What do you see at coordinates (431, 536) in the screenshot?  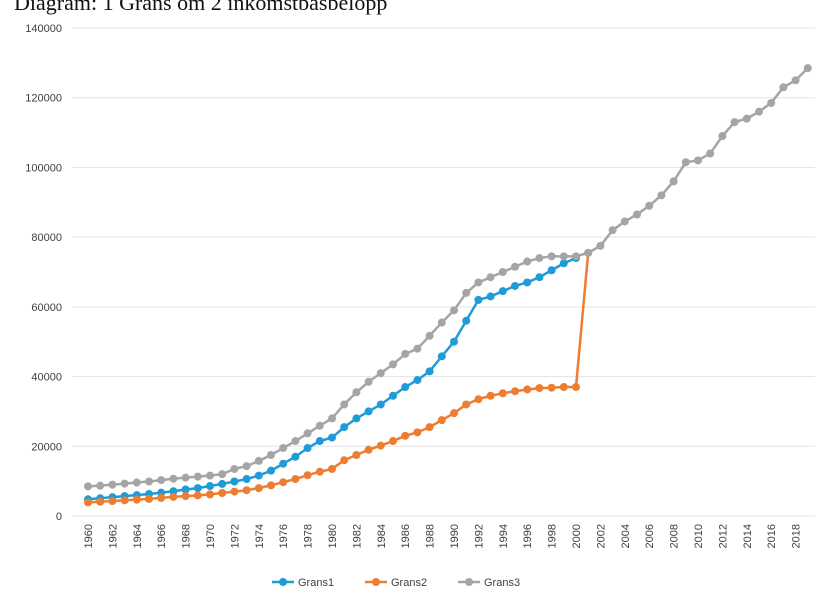 I see `x-tick-label: 1988` at bounding box center [431, 536].